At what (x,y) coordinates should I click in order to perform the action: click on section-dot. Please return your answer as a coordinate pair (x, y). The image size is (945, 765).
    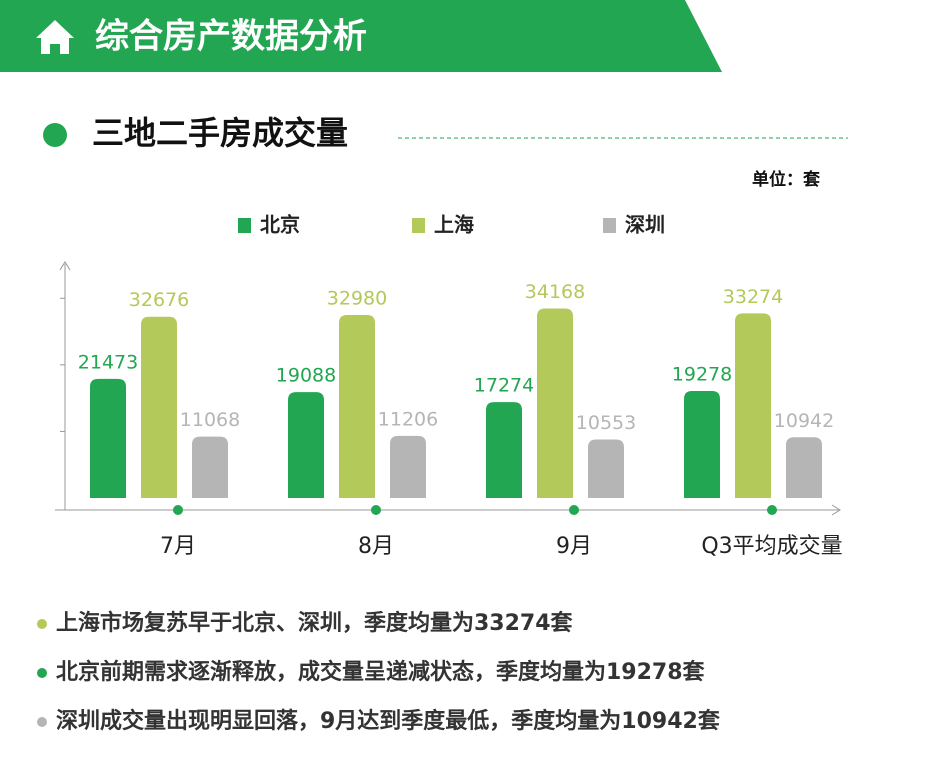
    Looking at the image, I should click on (55, 135).